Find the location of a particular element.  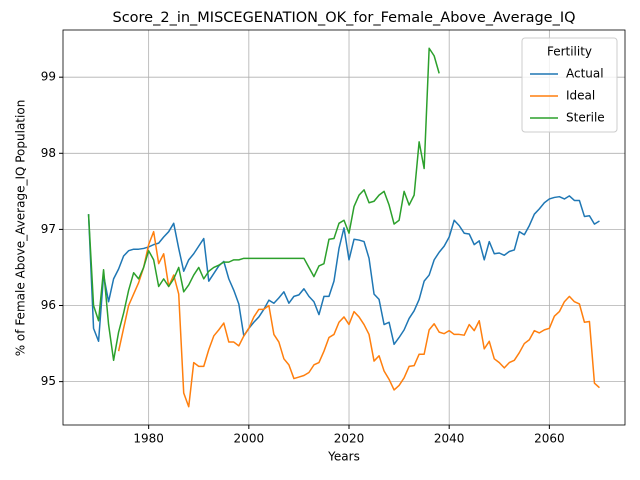

legend-label: Ideal is located at coordinates (580, 96).